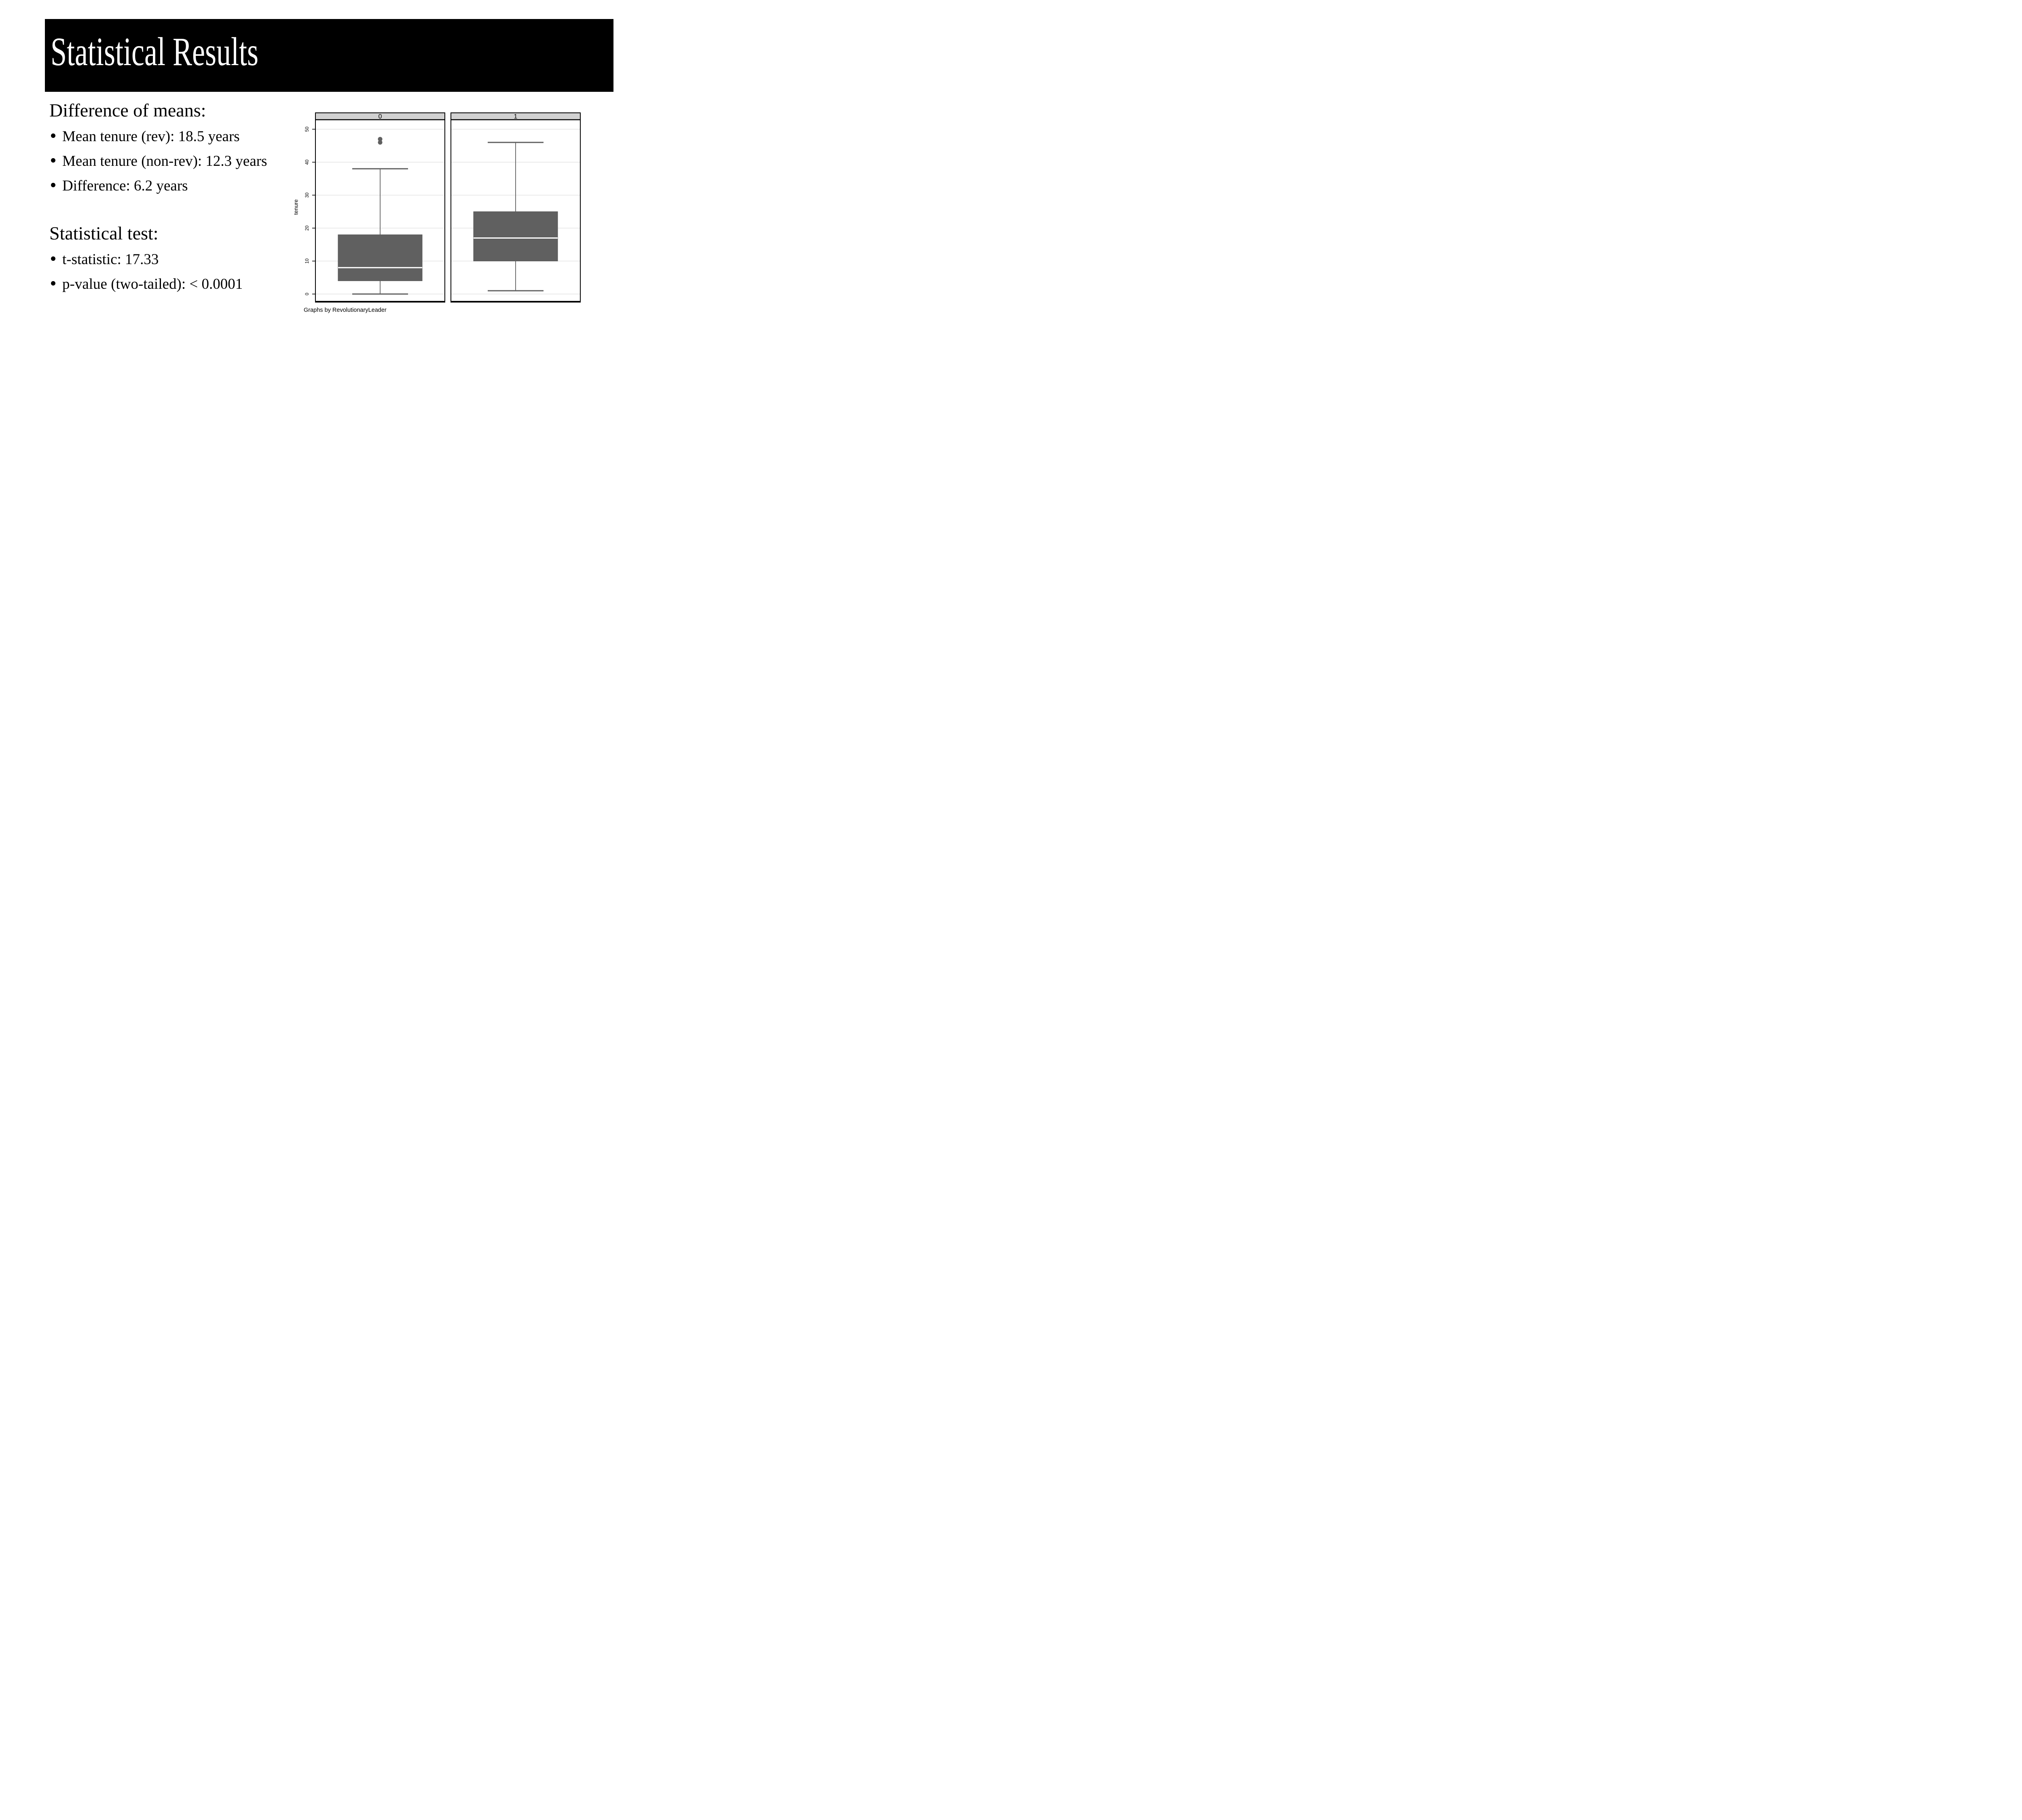 The image size is (2022, 1820). Describe the element at coordinates (151, 136) in the screenshot. I see `bullet-text: Mean tenure (rev): 18.5 years` at that location.